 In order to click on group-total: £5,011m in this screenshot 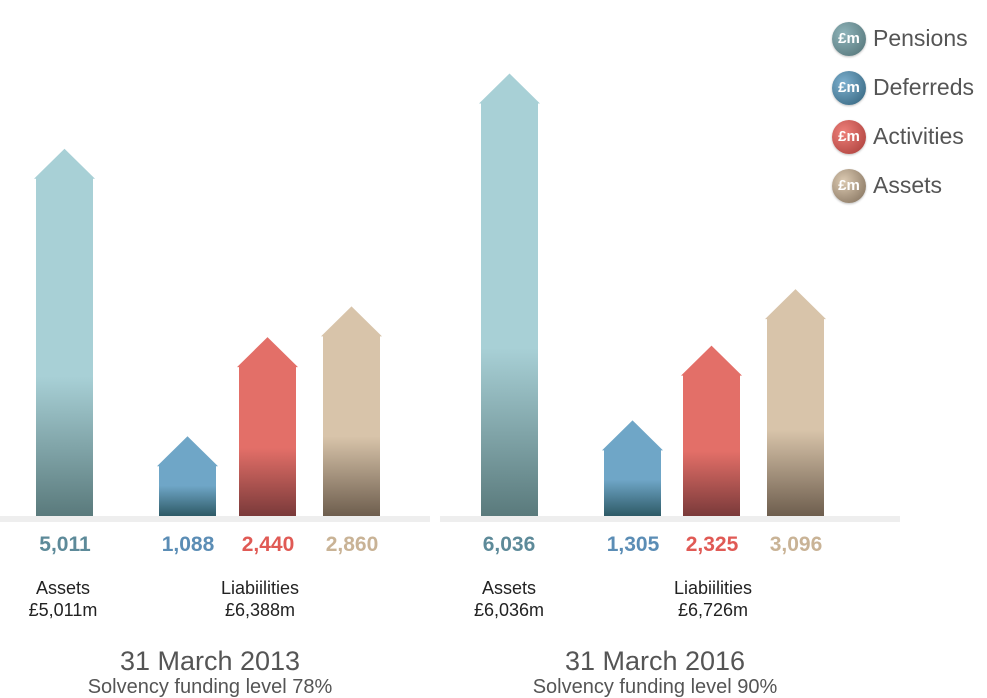, I will do `click(63, 610)`.